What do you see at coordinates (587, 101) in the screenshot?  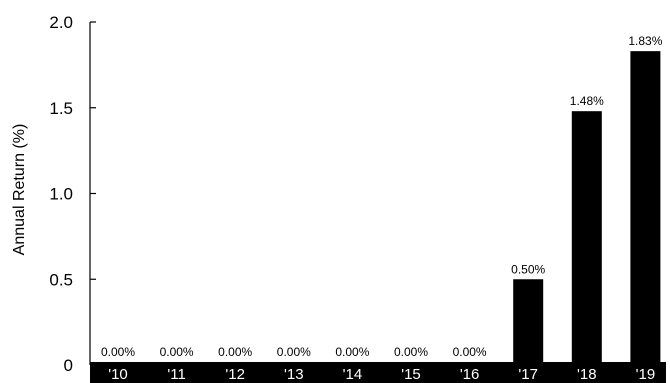 I see `bar-value-label: 1.48%` at bounding box center [587, 101].